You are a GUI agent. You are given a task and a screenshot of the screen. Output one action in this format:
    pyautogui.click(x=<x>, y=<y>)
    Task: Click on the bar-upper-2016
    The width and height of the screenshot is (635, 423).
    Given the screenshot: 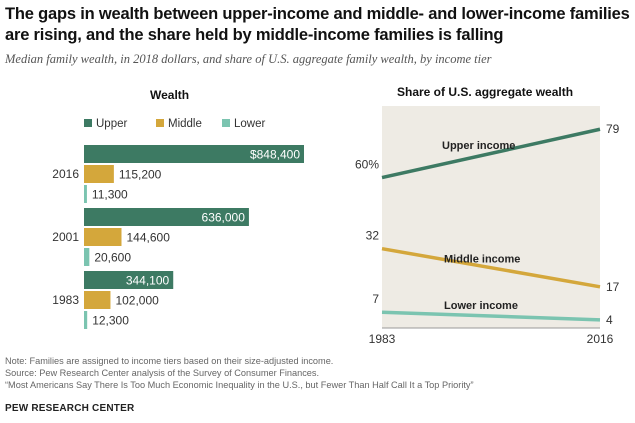 What is the action you would take?
    pyautogui.click(x=194, y=154)
    